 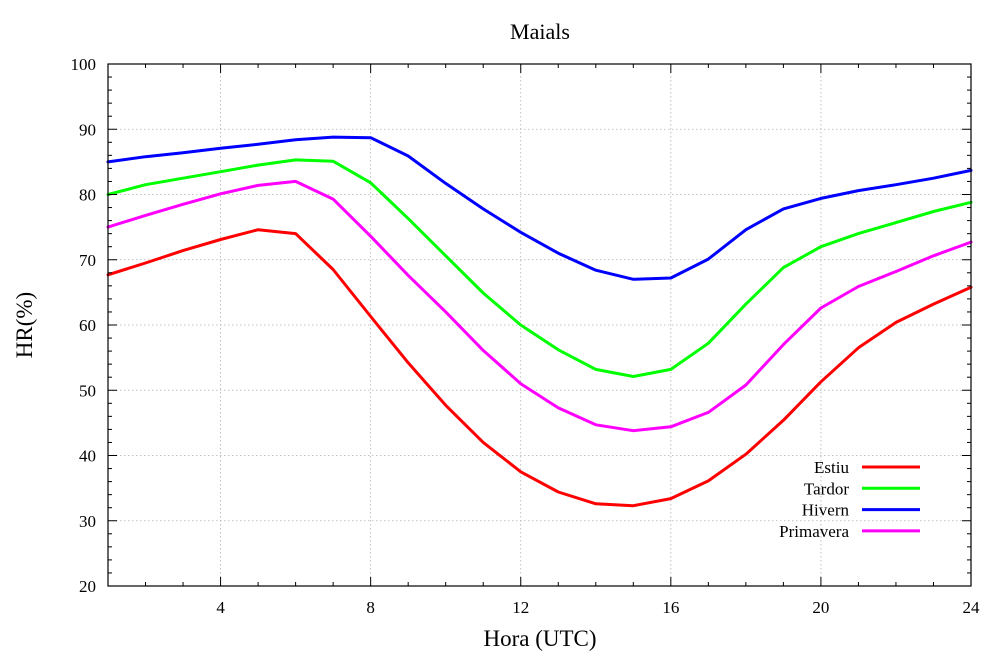 What do you see at coordinates (814, 531) in the screenshot?
I see `legend-label-primavera: Primavera` at bounding box center [814, 531].